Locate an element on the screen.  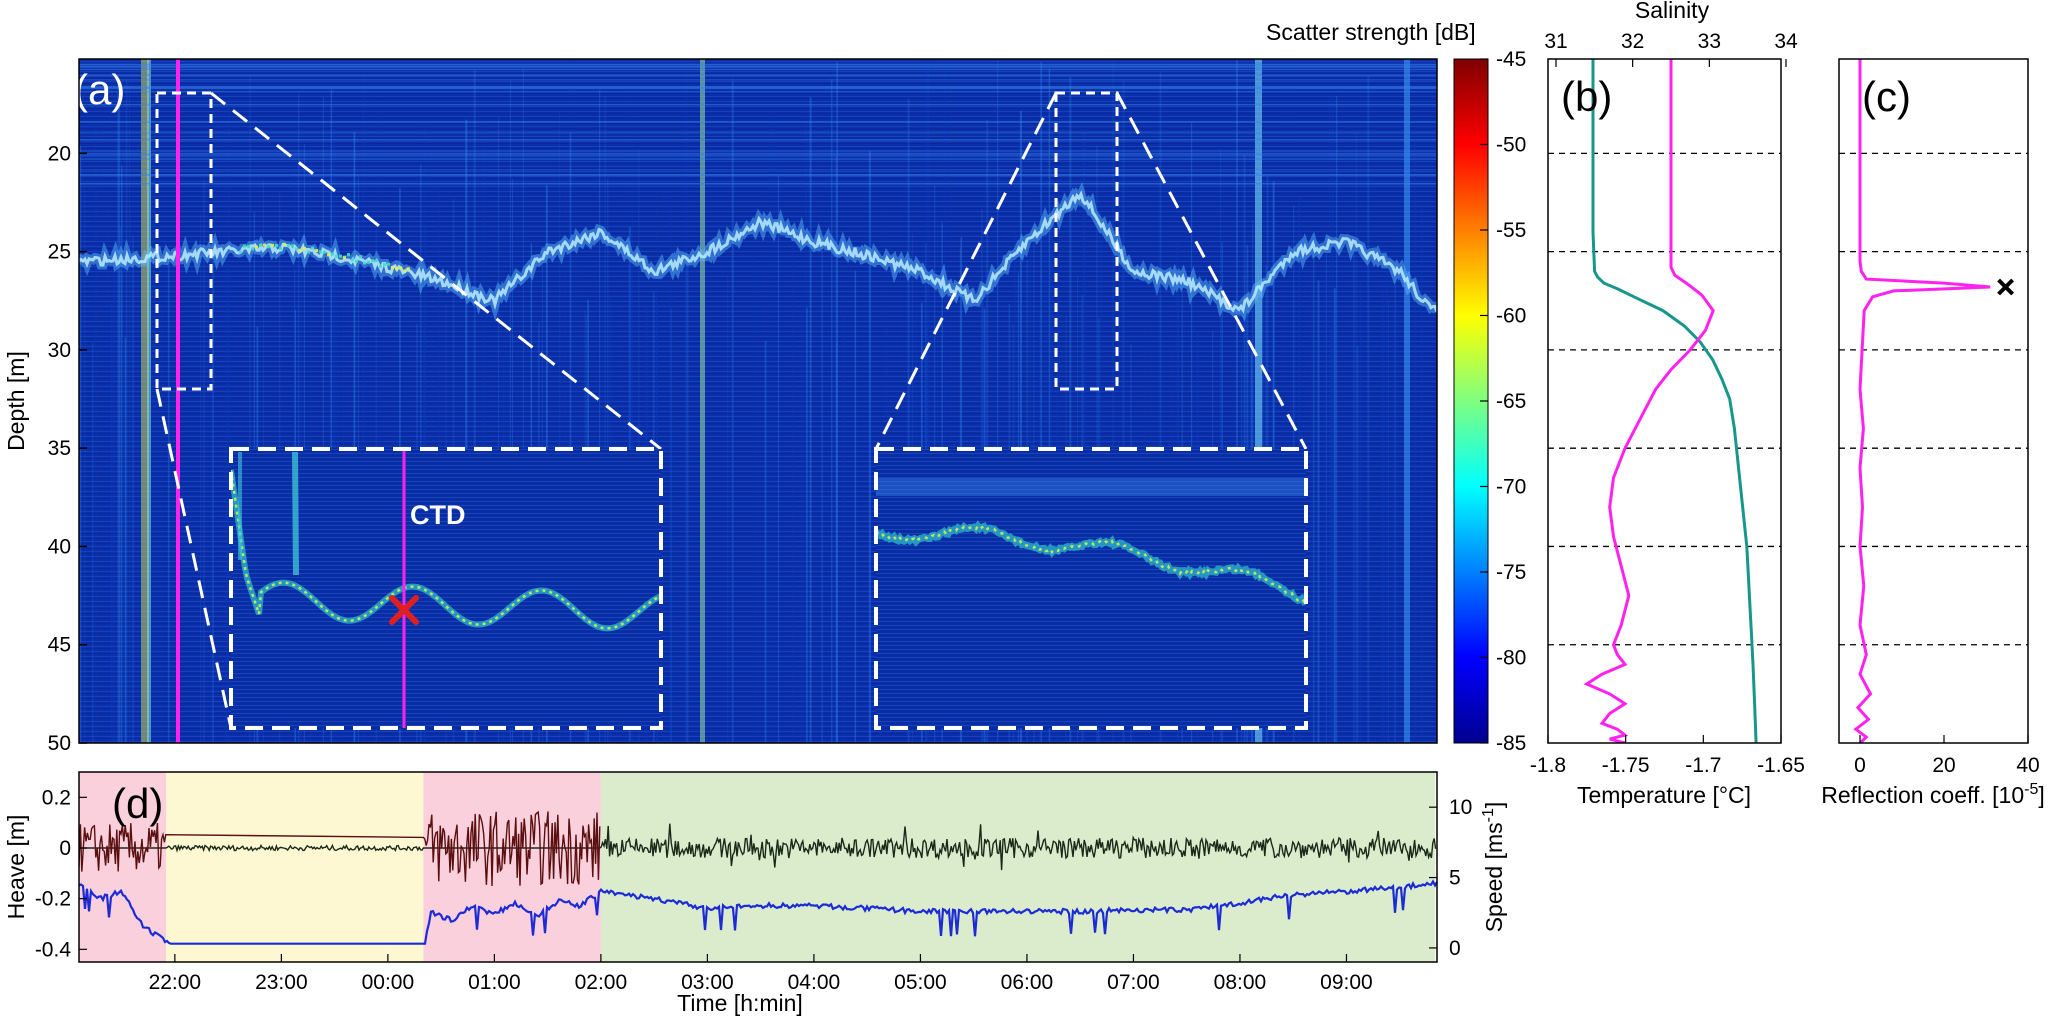
time-tick: 08:00 is located at coordinates (1240, 982).